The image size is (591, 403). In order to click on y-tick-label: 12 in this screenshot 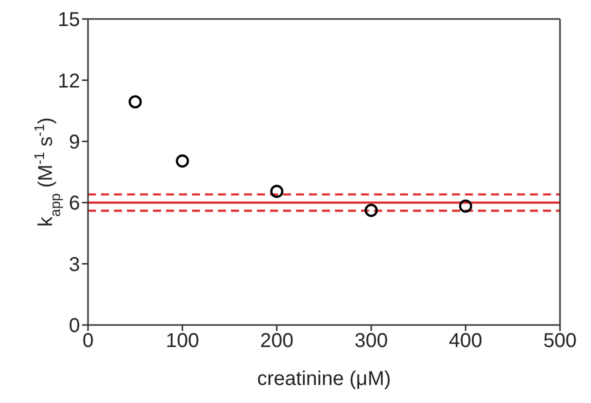, I will do `click(69, 81)`.